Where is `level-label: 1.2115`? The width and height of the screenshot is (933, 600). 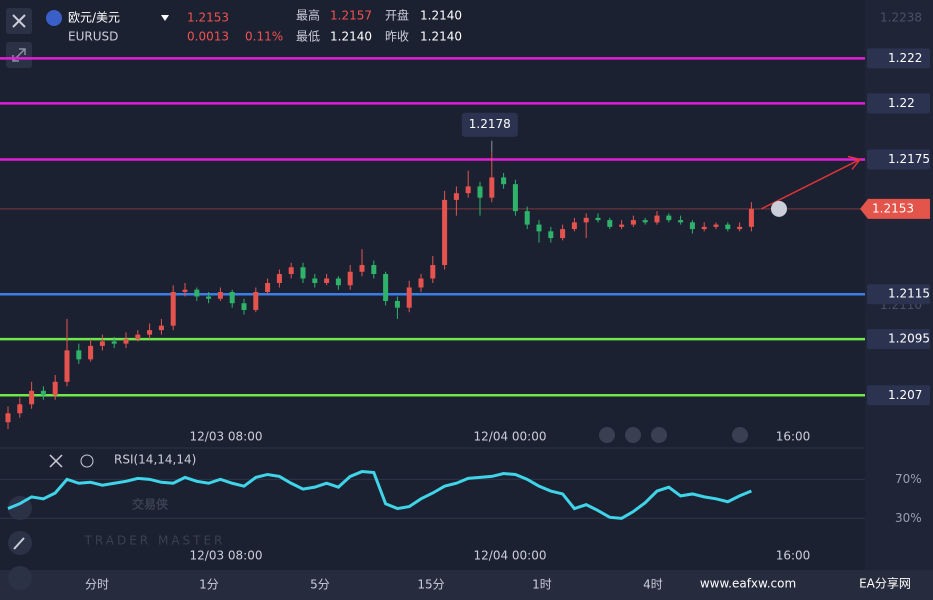 level-label: 1.2115 is located at coordinates (909, 294).